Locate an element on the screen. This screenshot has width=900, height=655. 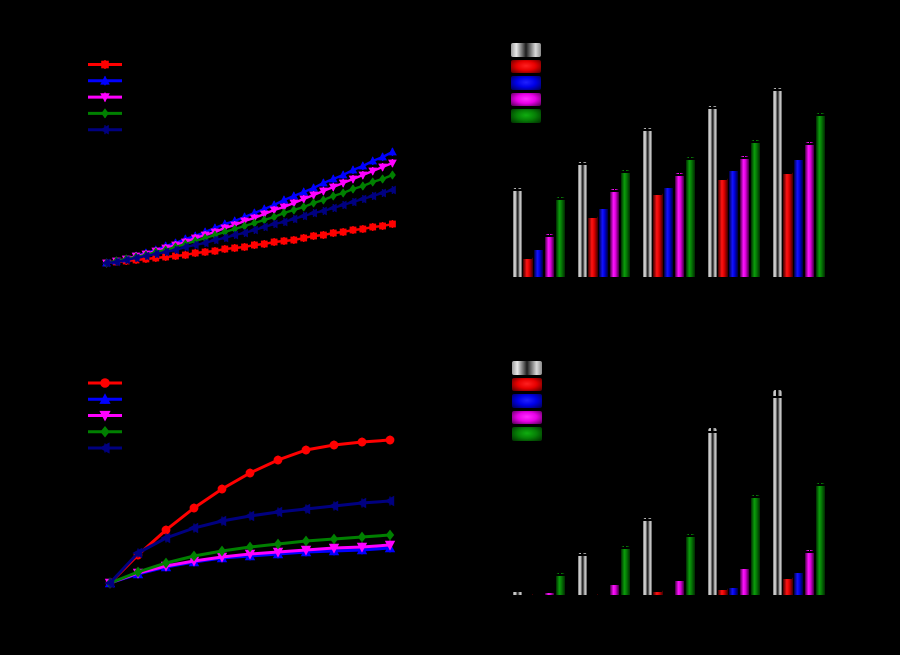
bottom-right-errorbar-gray-group1 is located at coordinates (517, 590).